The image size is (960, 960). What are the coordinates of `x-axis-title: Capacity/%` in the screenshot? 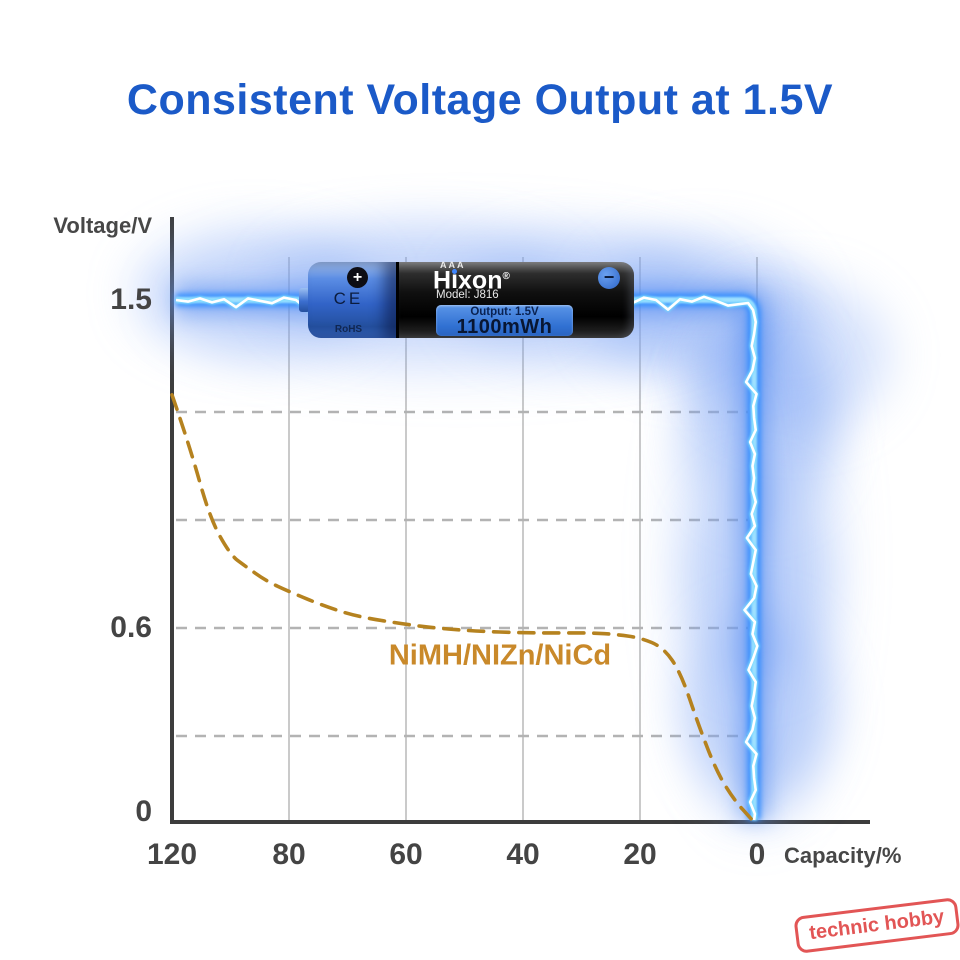 It's located at (843, 855).